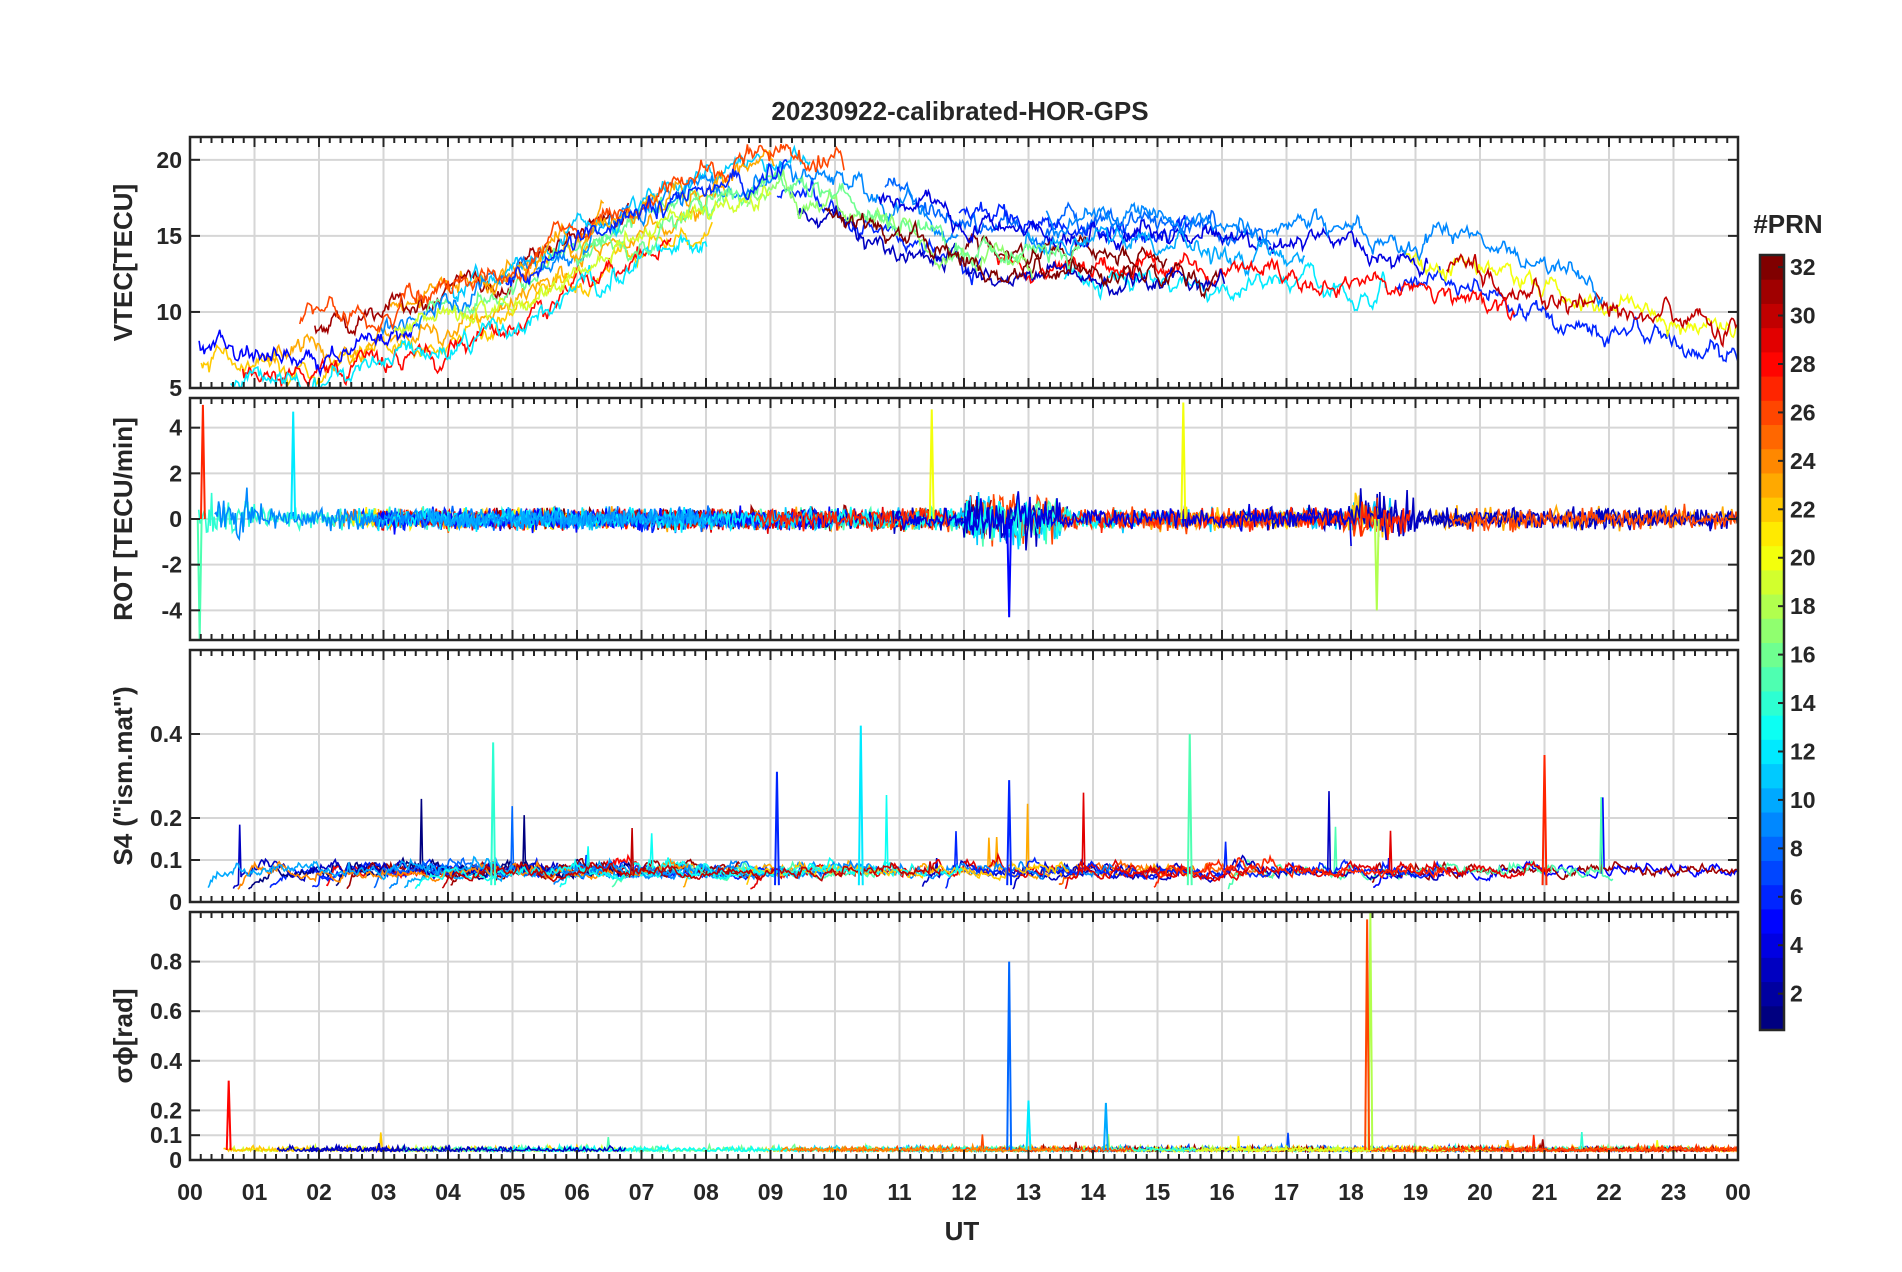  Describe the element at coordinates (899, 1192) in the screenshot. I see `x-tick-label: 11` at that location.